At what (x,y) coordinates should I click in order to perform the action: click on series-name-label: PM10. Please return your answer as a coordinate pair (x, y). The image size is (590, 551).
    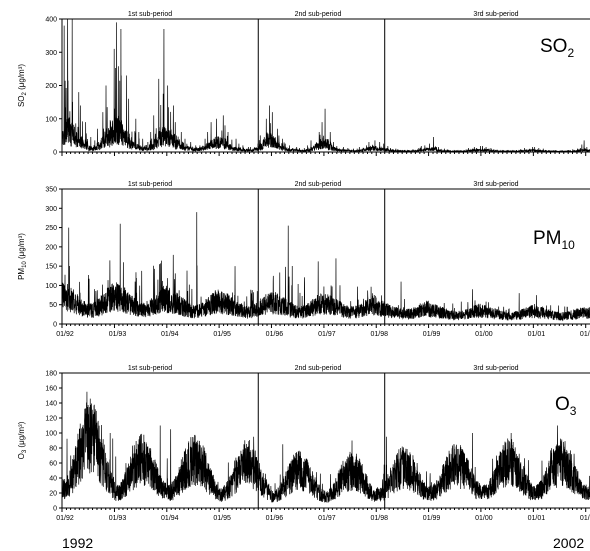
    Looking at the image, I should click on (554, 240).